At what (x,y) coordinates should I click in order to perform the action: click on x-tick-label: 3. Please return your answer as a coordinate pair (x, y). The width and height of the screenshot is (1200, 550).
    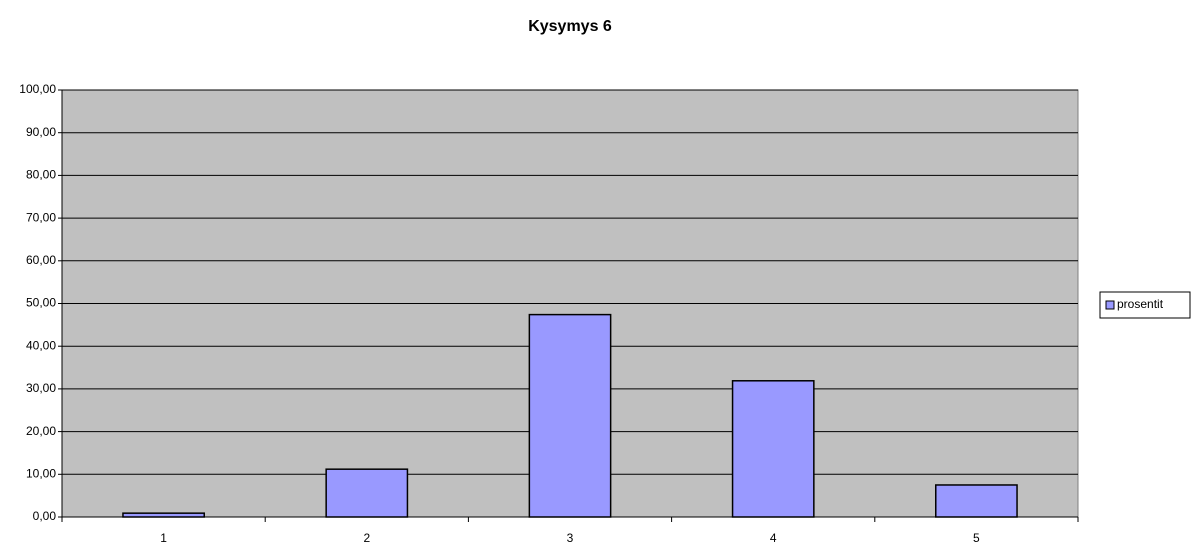
    Looking at the image, I should click on (570, 538).